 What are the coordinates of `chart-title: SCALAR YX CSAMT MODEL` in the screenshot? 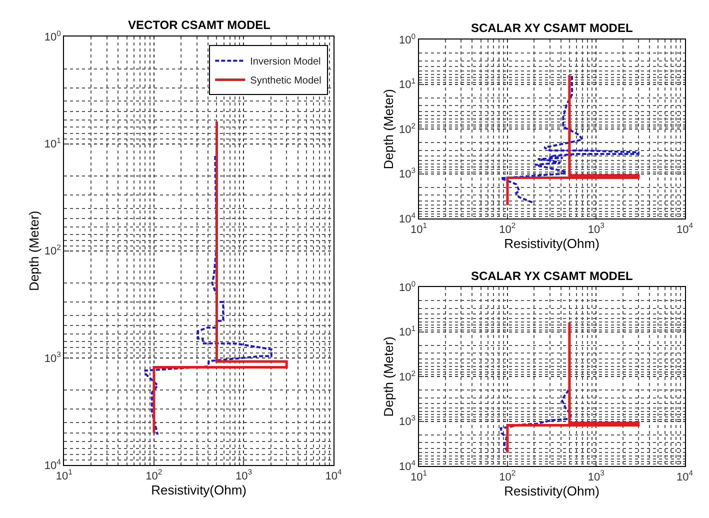 It's located at (552, 276).